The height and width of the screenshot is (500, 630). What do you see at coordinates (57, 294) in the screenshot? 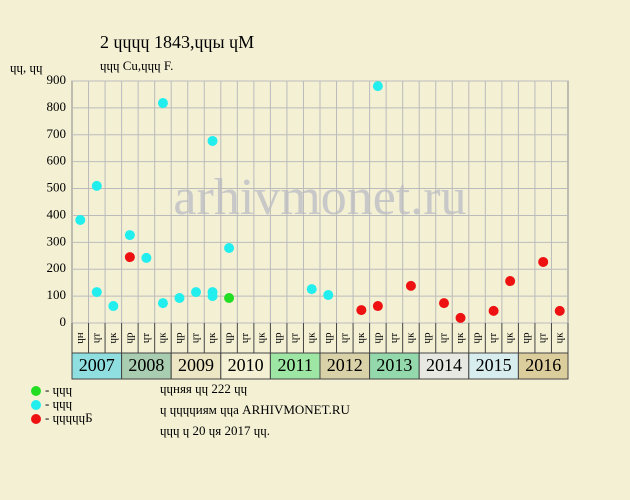
I see `y-tick-label: 100` at bounding box center [57, 294].